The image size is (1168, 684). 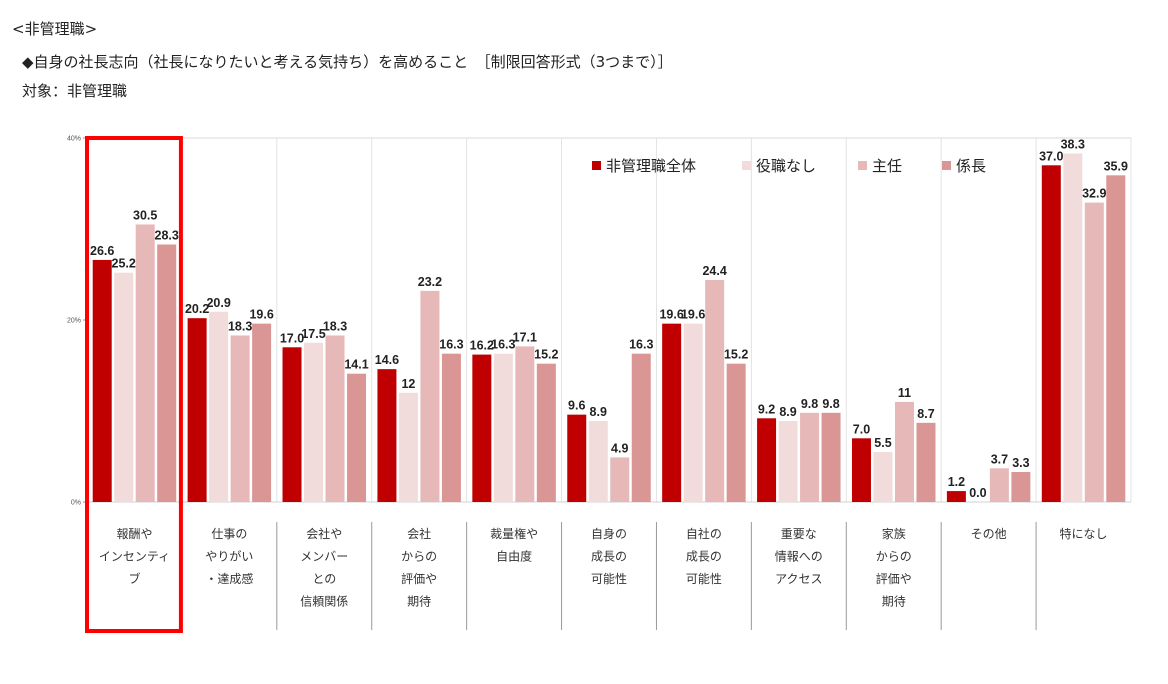 I want to click on data-label: 8.9, so click(x=787, y=412).